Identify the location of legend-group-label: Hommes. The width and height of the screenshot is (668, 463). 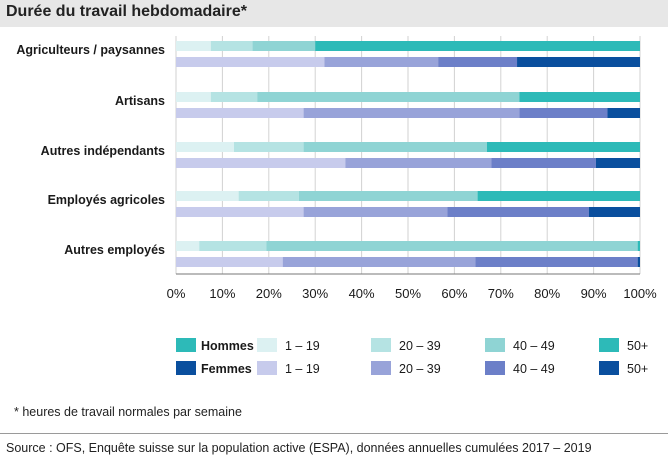
(227, 346).